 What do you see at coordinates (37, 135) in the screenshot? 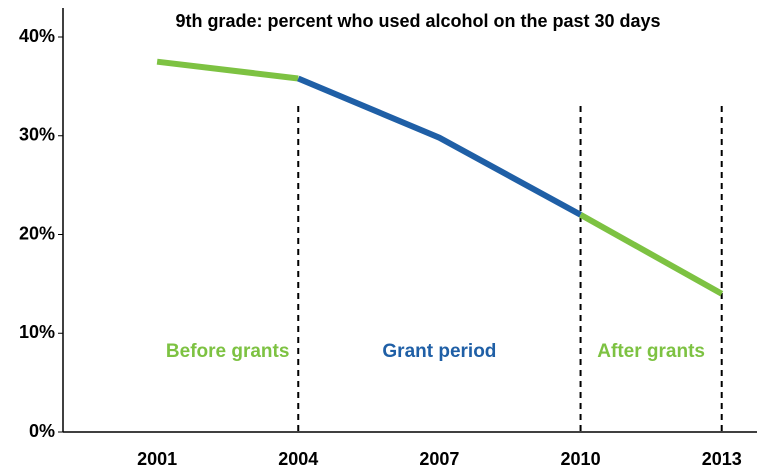
I see `y-tick-label: 30%` at bounding box center [37, 135].